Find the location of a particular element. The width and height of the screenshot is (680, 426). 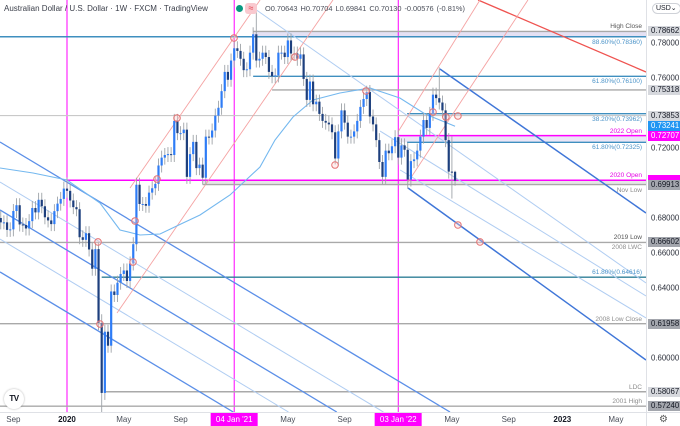

price-tick: 0.72000 is located at coordinates (665, 148).